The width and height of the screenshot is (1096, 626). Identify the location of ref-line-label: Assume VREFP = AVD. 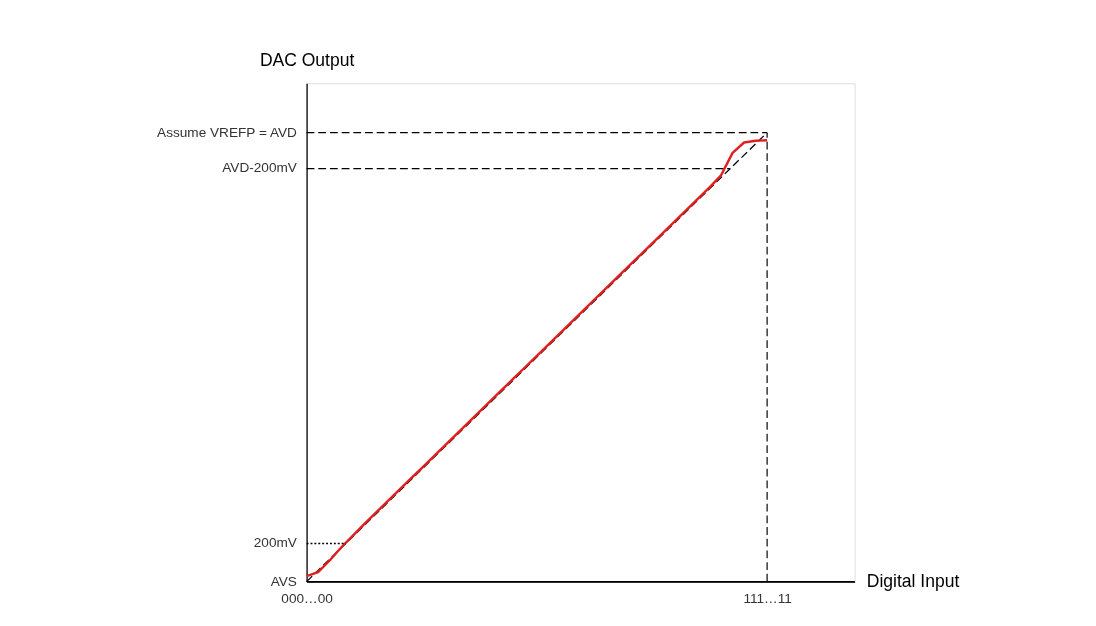
(227, 132).